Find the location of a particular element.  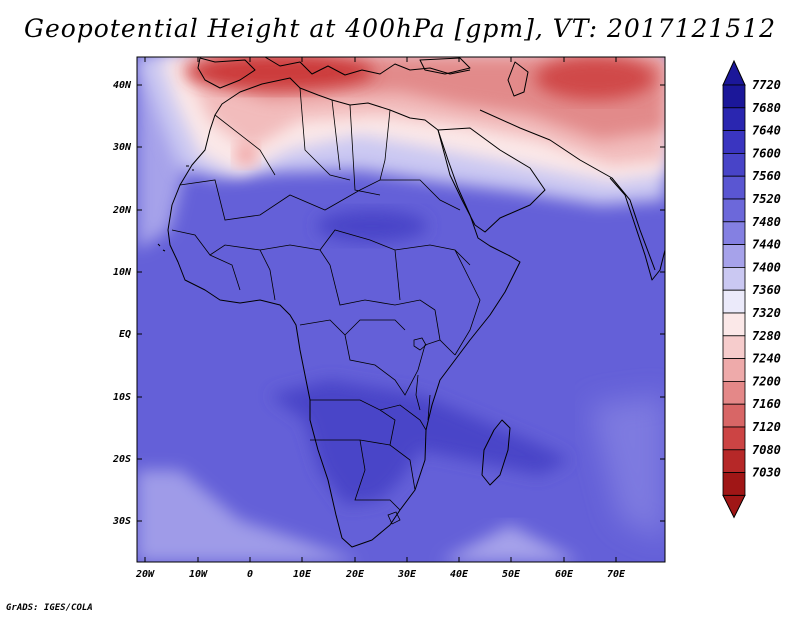

field-indian-ocean is located at coordinates (627, 467).